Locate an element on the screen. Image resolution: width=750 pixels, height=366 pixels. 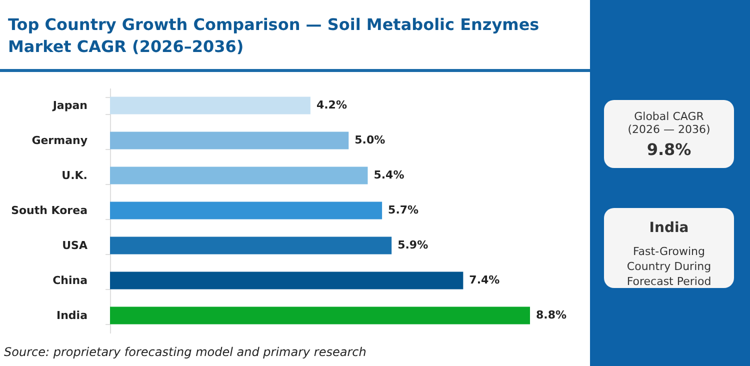
data-label: 5.9% is located at coordinates (413, 245).